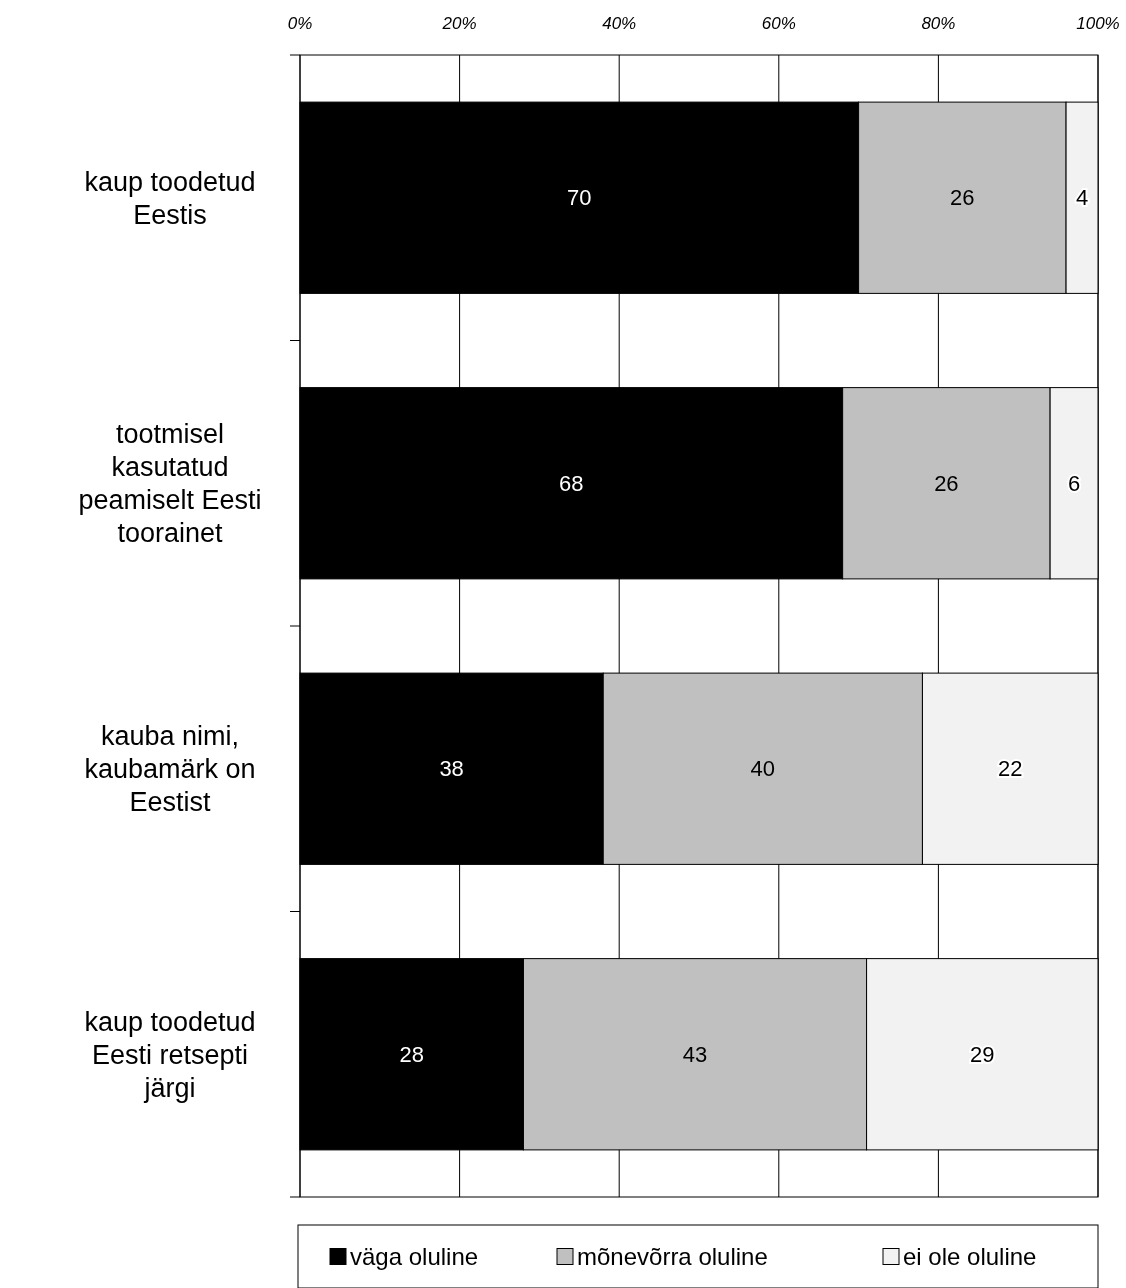 Image resolution: width=1126 pixels, height=1288 pixels. Describe the element at coordinates (1082, 198) in the screenshot. I see `data-label: 4` at that location.